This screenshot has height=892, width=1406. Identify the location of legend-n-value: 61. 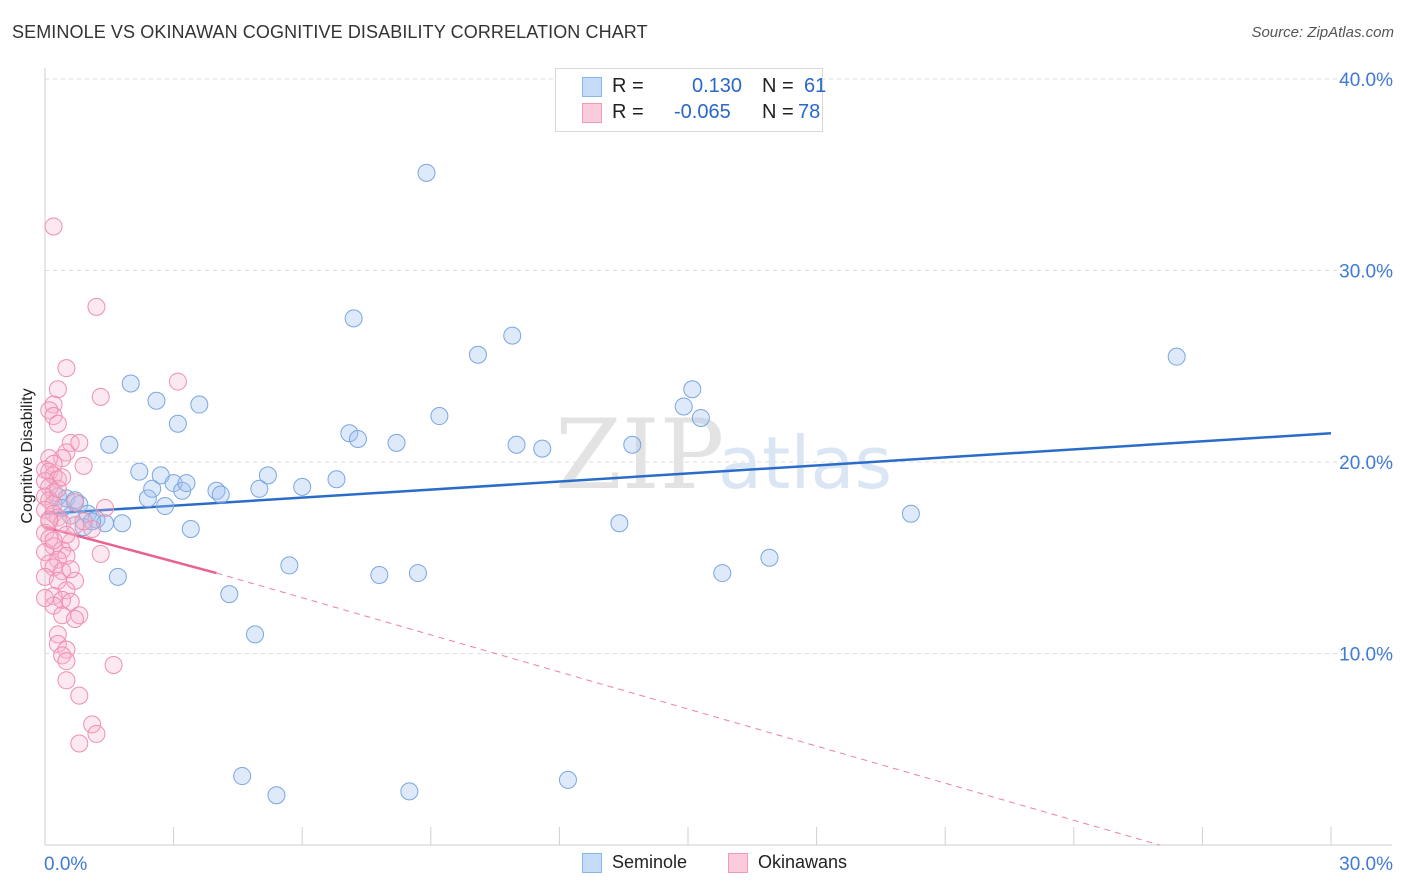
(815, 86).